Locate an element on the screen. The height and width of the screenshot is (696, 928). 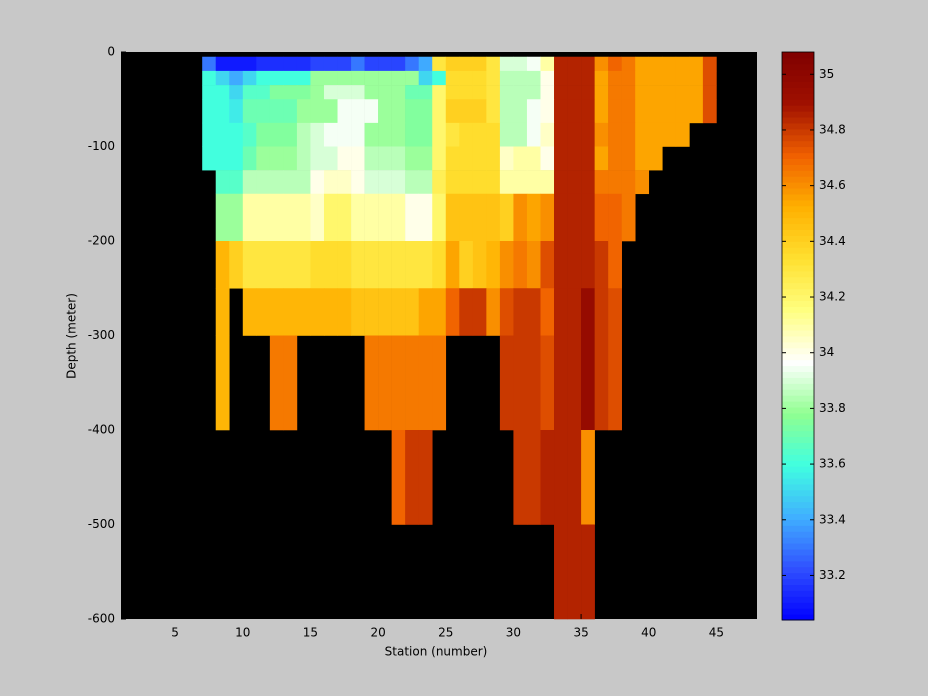
x-tick-label: 5 is located at coordinates (175, 633).